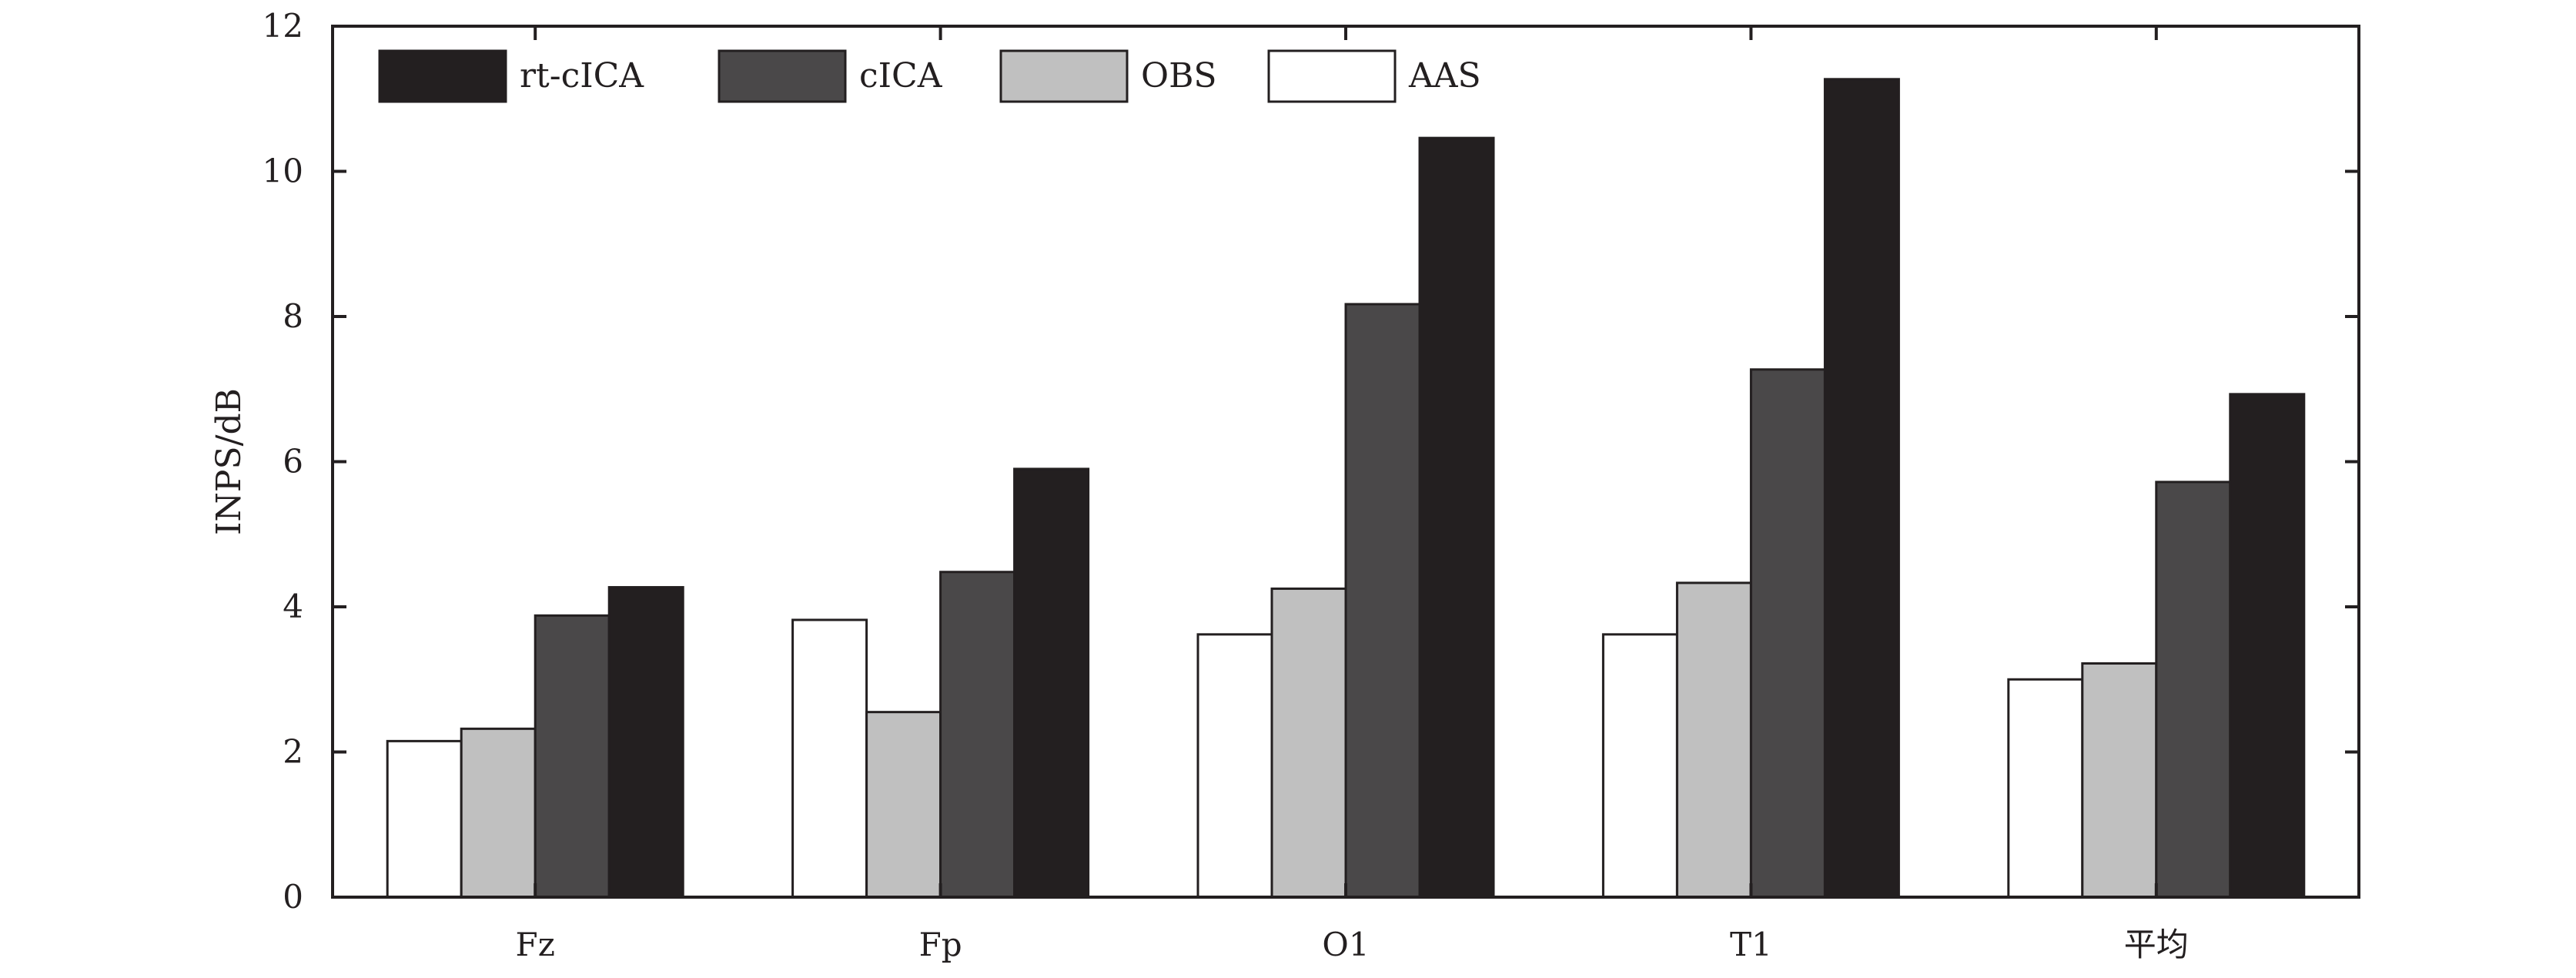  I want to click on y-tick-label: 10, so click(283, 171).